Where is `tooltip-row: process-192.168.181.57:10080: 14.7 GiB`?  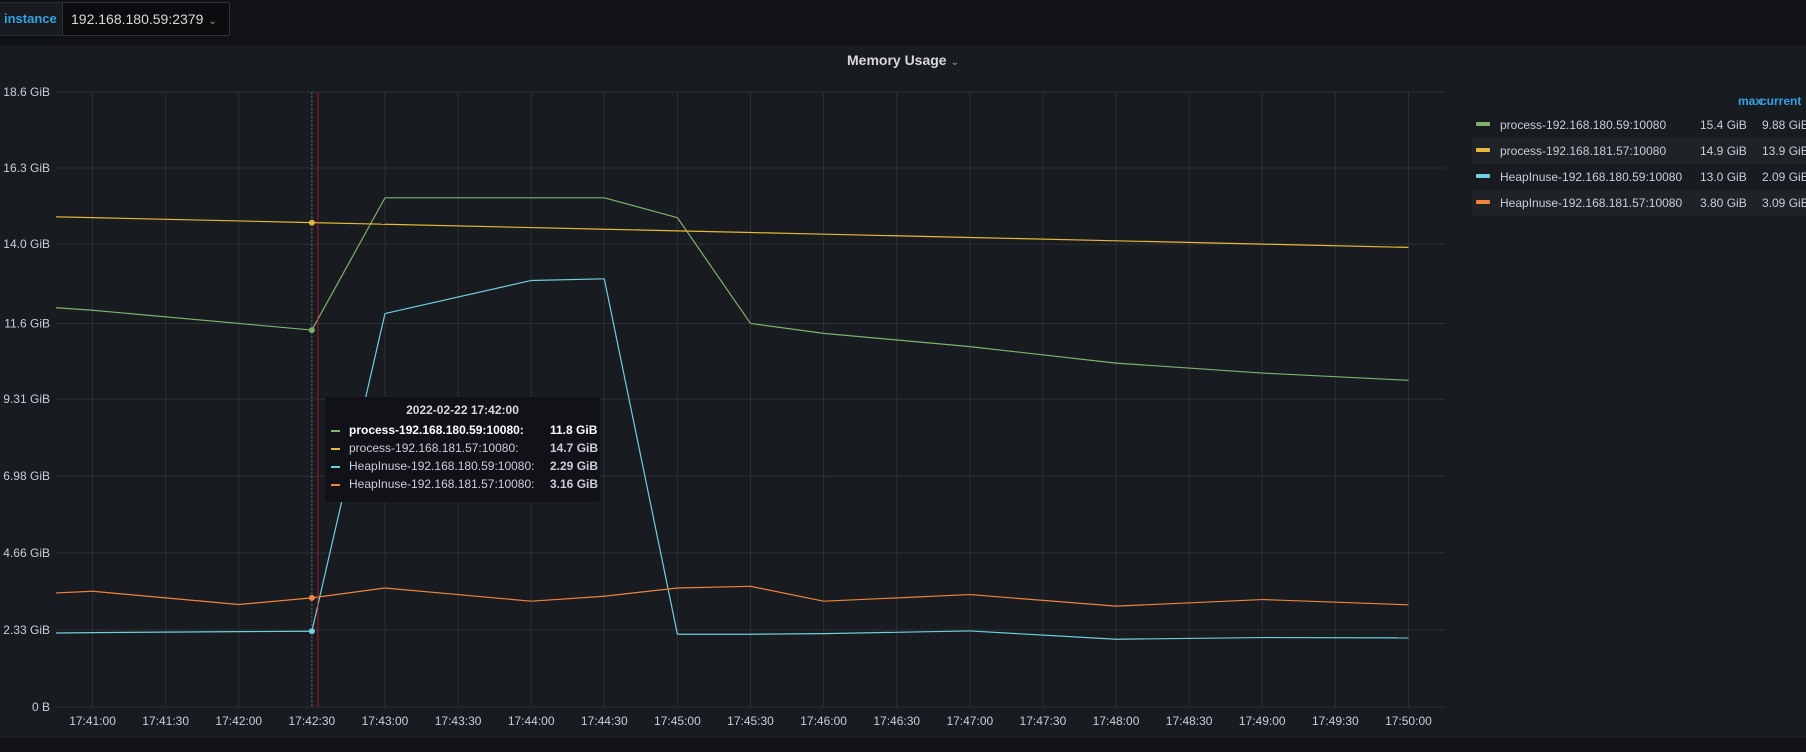
tooltip-row: process-192.168.181.57:10080: 14.7 GiB is located at coordinates (466, 450).